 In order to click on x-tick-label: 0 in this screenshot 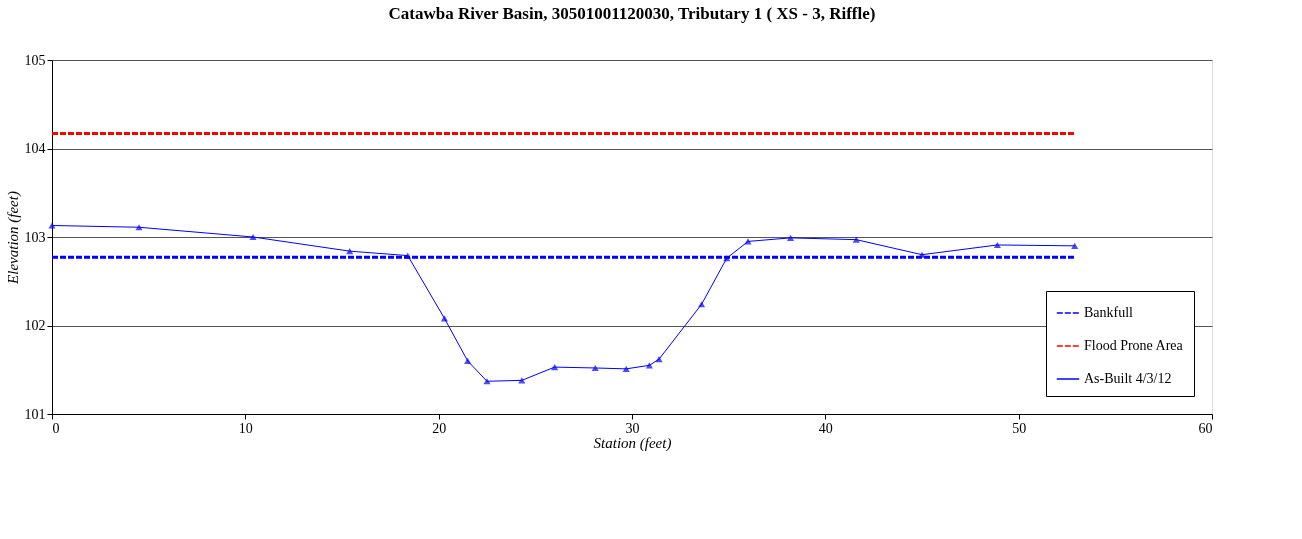, I will do `click(56, 428)`.